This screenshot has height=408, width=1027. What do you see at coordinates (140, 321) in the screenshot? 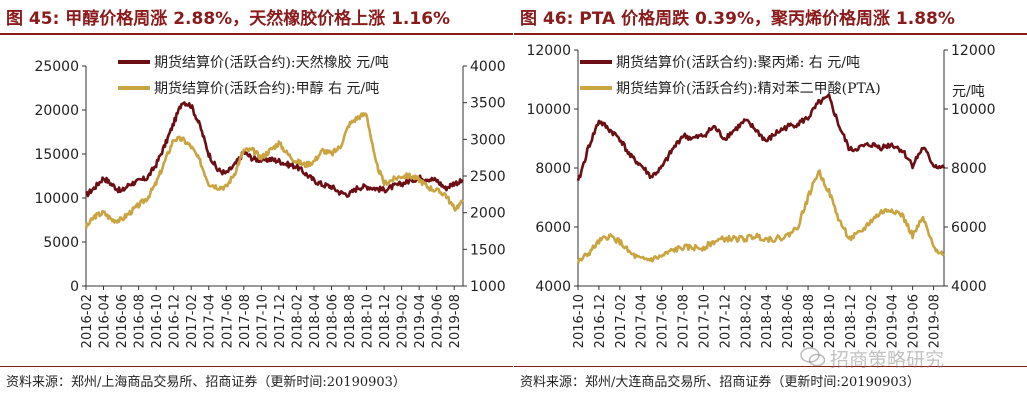
I see `x-tick-label: 2016-08` at bounding box center [140, 321].